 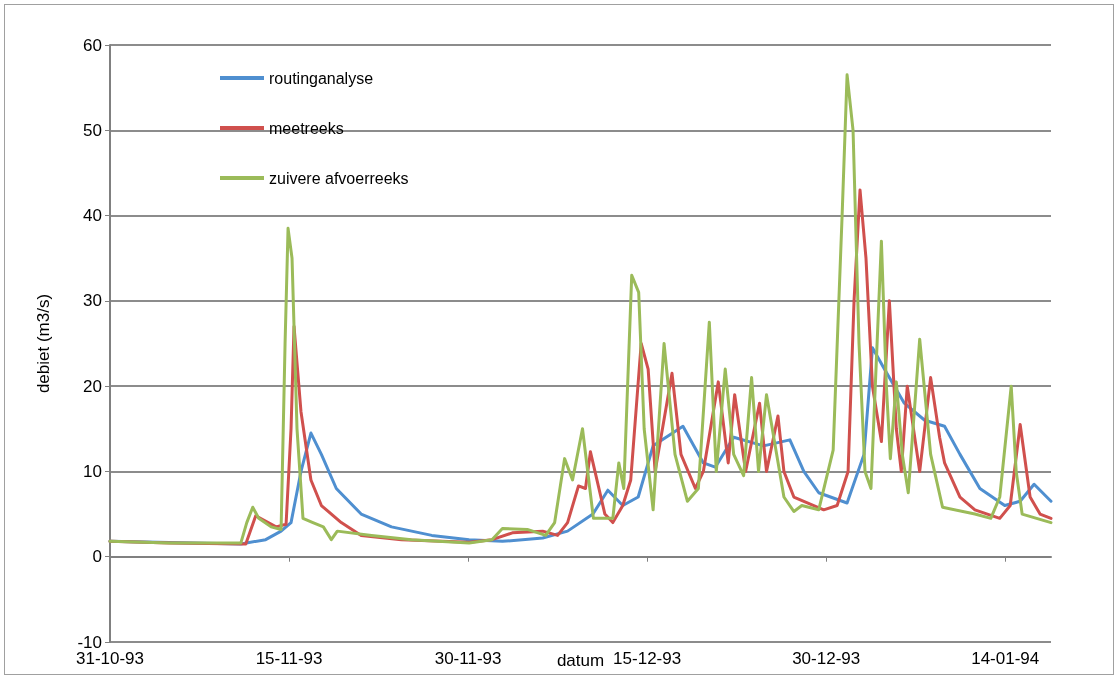 I want to click on y-tick-label: 40, so click(x=92, y=216).